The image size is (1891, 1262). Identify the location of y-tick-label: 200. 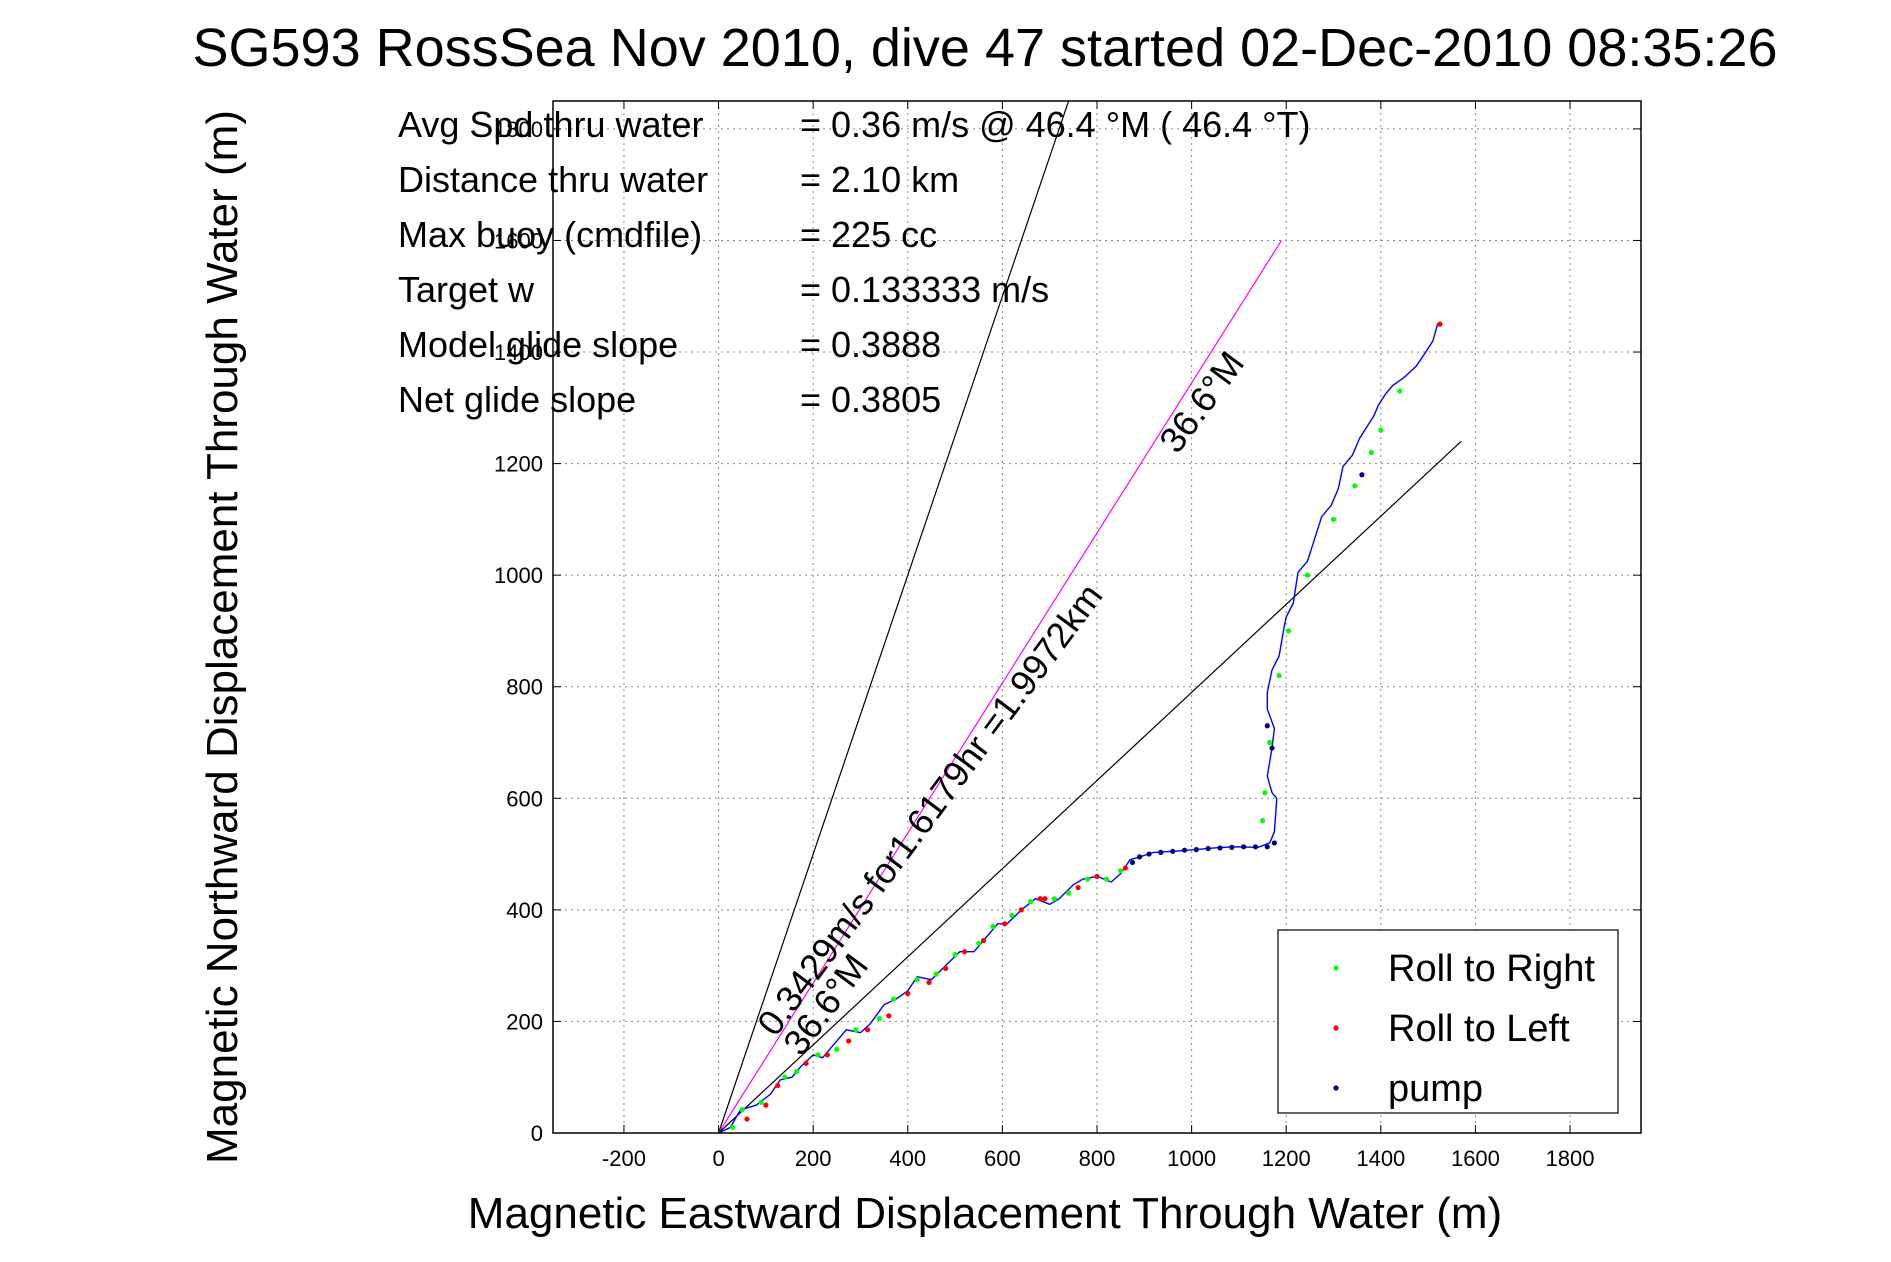
(524, 1021).